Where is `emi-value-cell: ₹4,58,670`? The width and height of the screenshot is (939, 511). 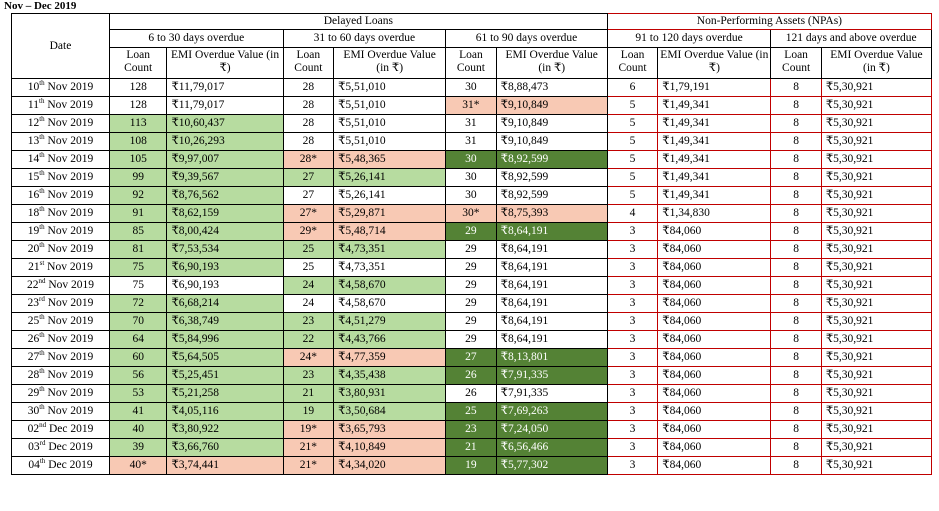 emi-value-cell: ₹4,58,670 is located at coordinates (390, 303).